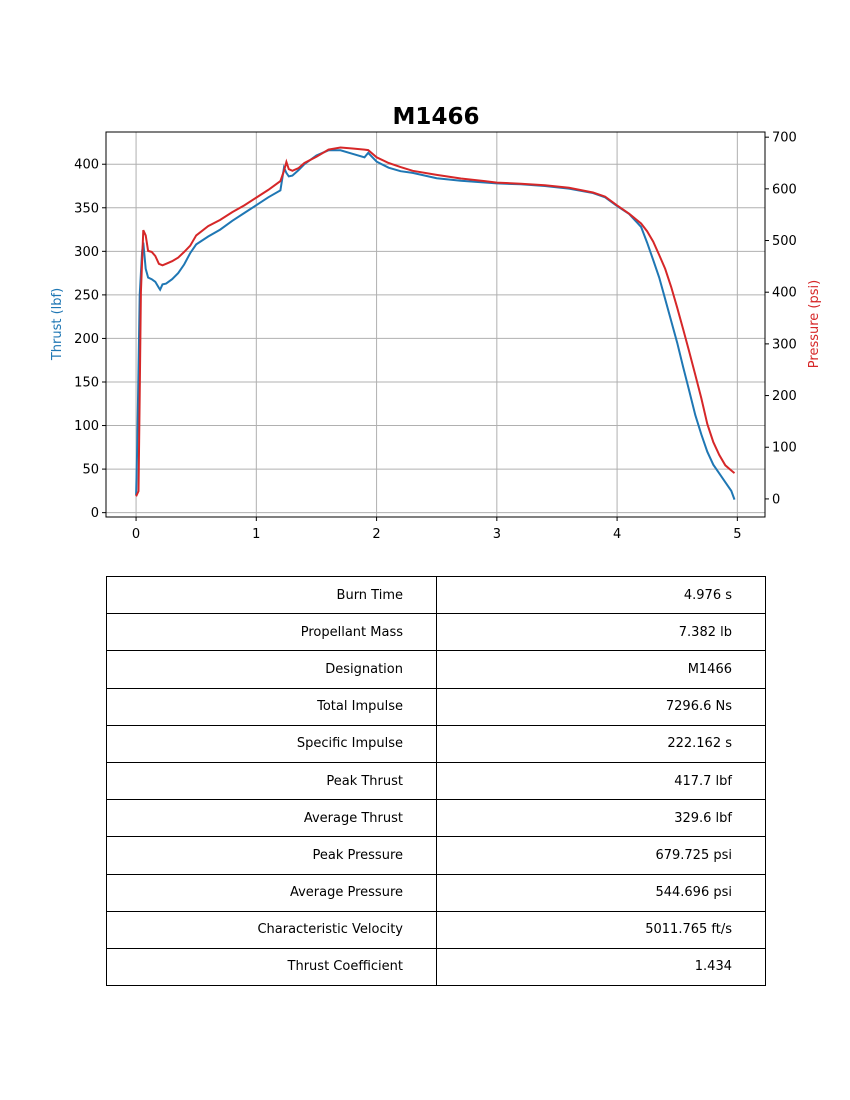  I want to click on stat-value: 544.696 psi, so click(601, 892).